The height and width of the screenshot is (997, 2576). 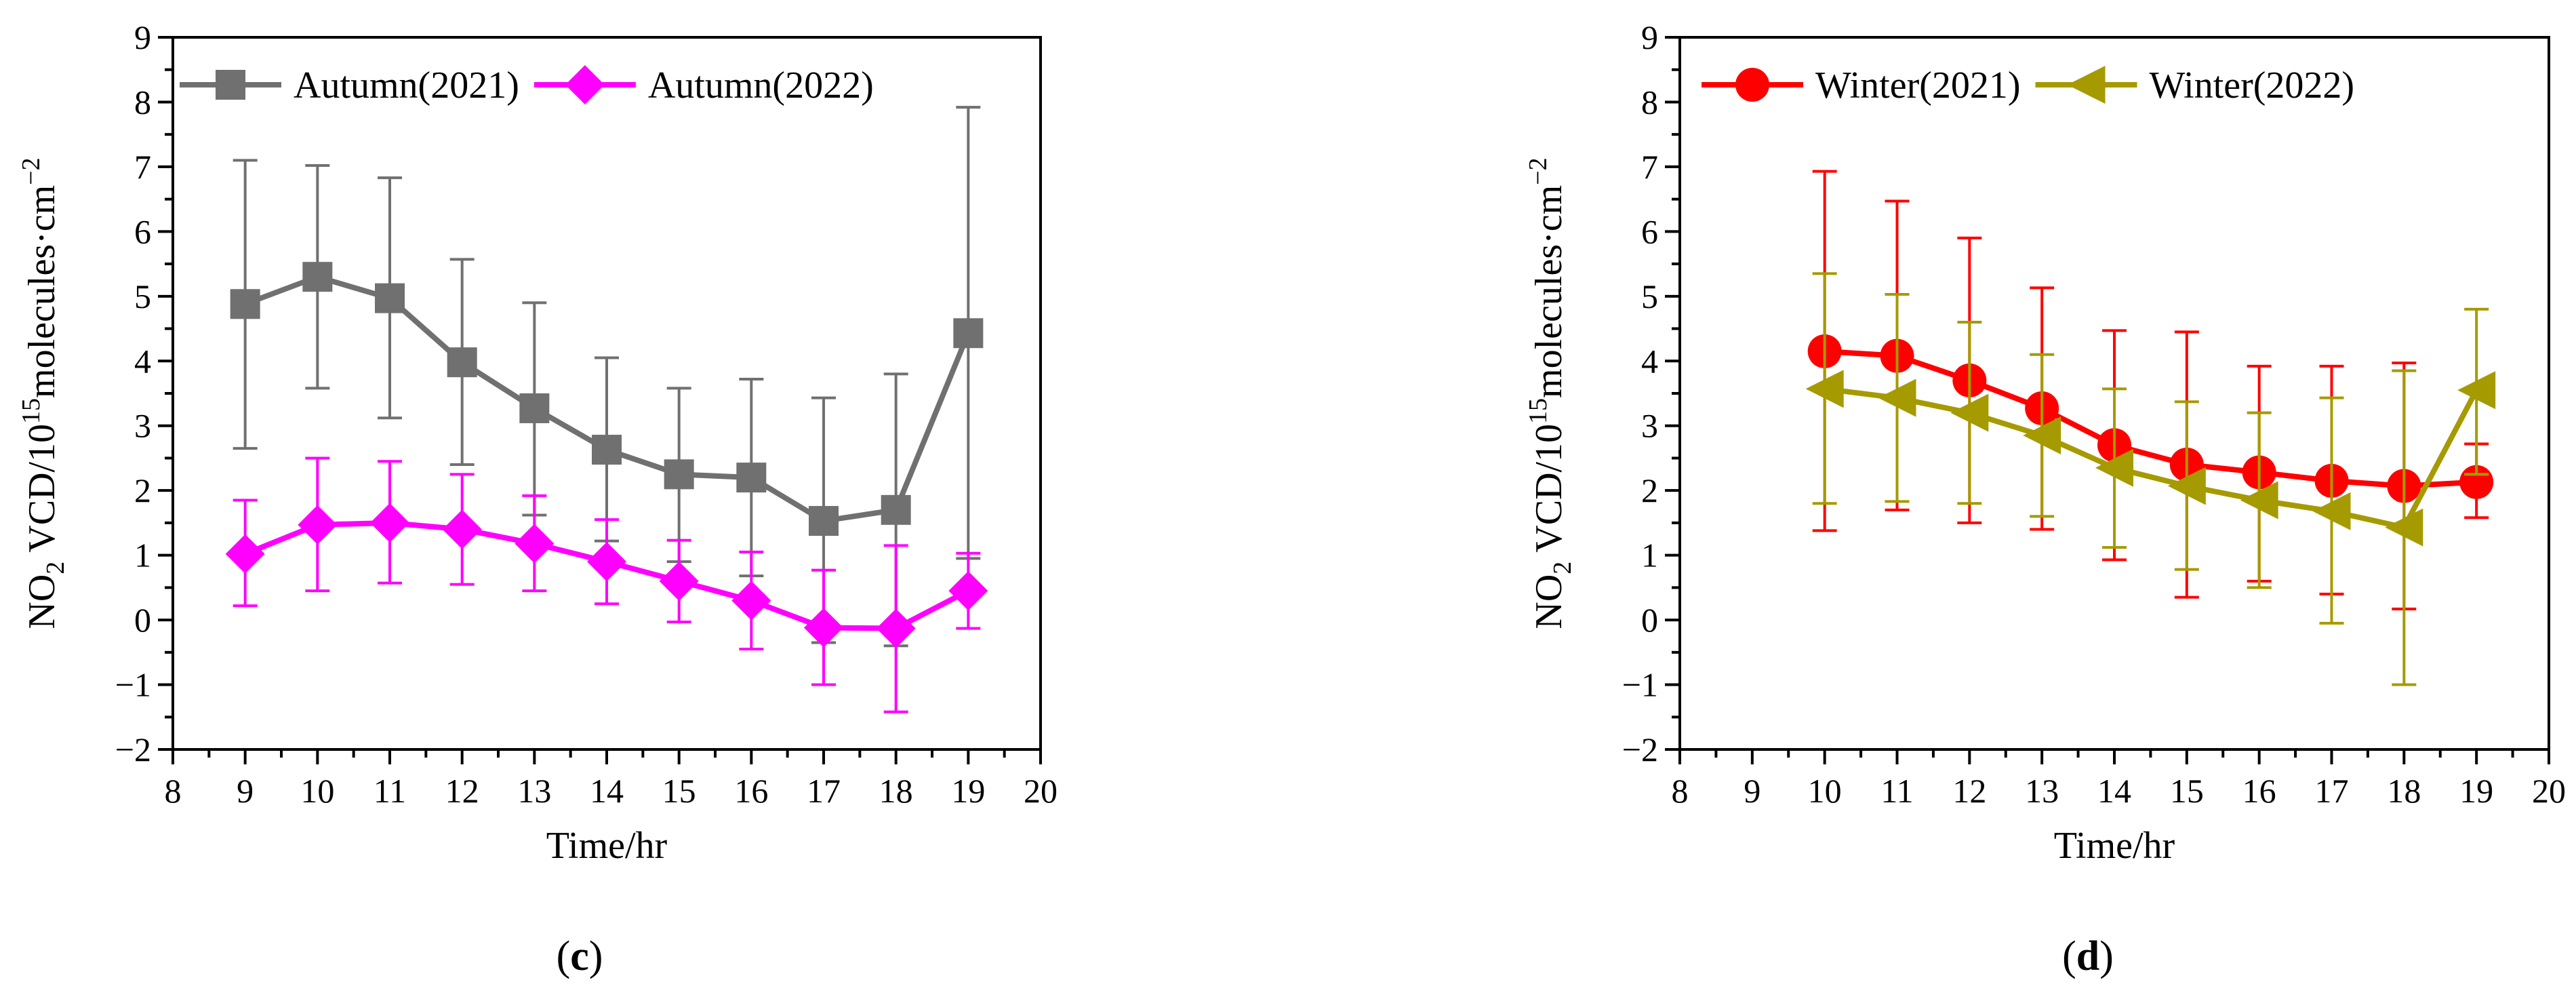 I want to click on x-tick-label-c: 13, so click(x=534, y=791).